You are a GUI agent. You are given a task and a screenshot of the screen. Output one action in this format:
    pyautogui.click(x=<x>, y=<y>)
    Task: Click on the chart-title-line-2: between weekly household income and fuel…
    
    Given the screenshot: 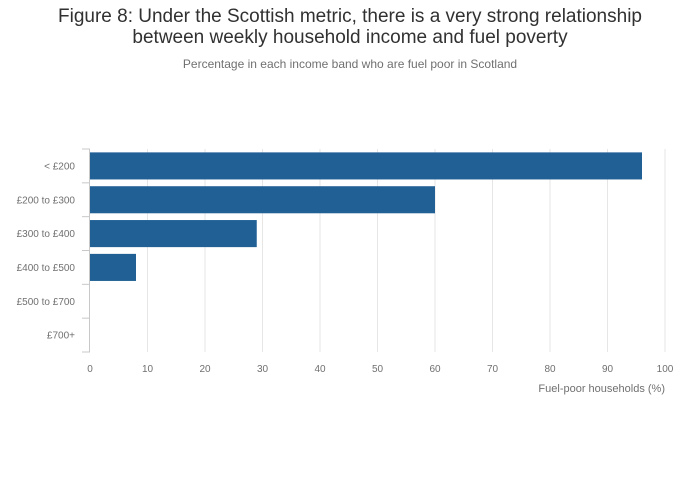 What is the action you would take?
    pyautogui.click(x=350, y=37)
    